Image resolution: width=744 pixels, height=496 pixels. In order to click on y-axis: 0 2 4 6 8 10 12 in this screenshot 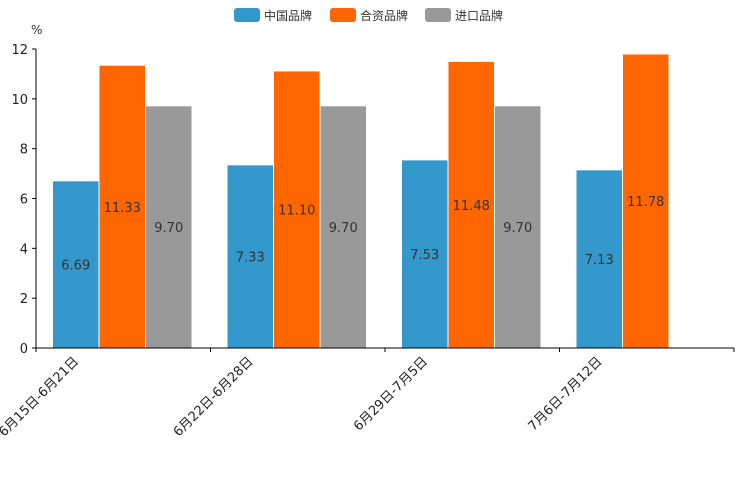, I will do `click(24, 200)`.